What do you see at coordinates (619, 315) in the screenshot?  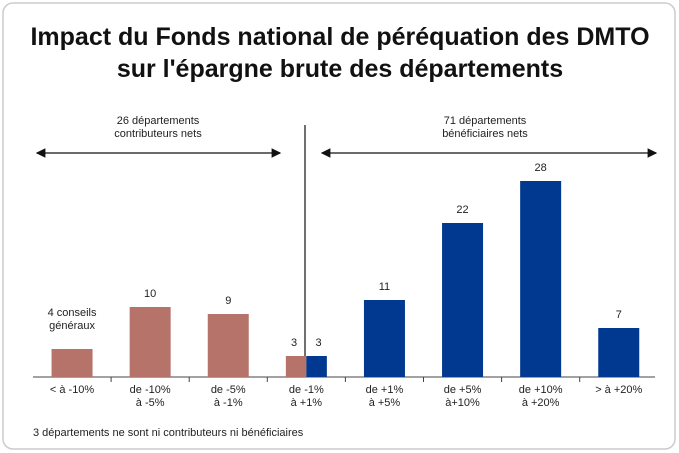 I see `value-label: 7` at bounding box center [619, 315].